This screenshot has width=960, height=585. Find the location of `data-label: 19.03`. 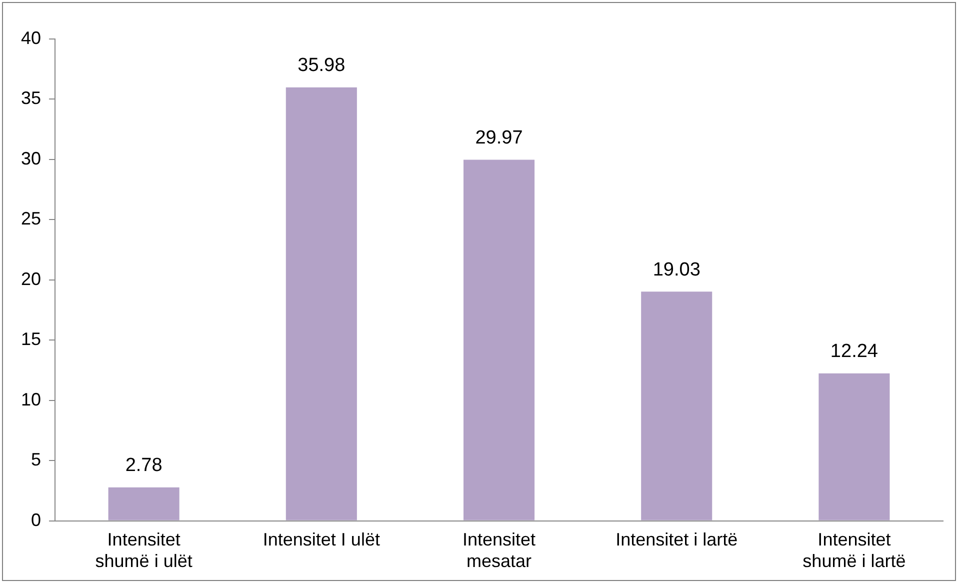

data-label: 19.03 is located at coordinates (676, 269).